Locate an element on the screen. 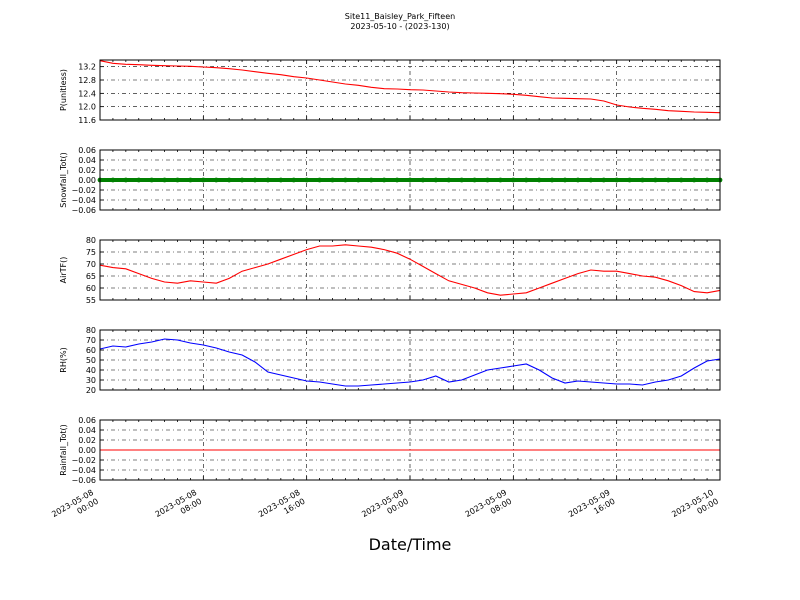 This screenshot has width=800, height=600. x-tick-label: 2023-05-1000:00 is located at coordinates (695, 508).